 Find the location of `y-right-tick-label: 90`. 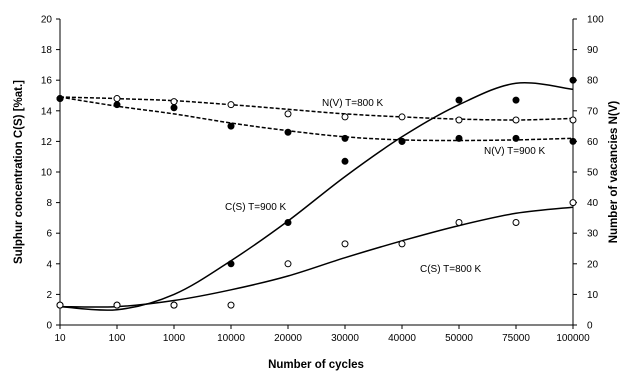

y-right-tick-label: 90 is located at coordinates (593, 50).